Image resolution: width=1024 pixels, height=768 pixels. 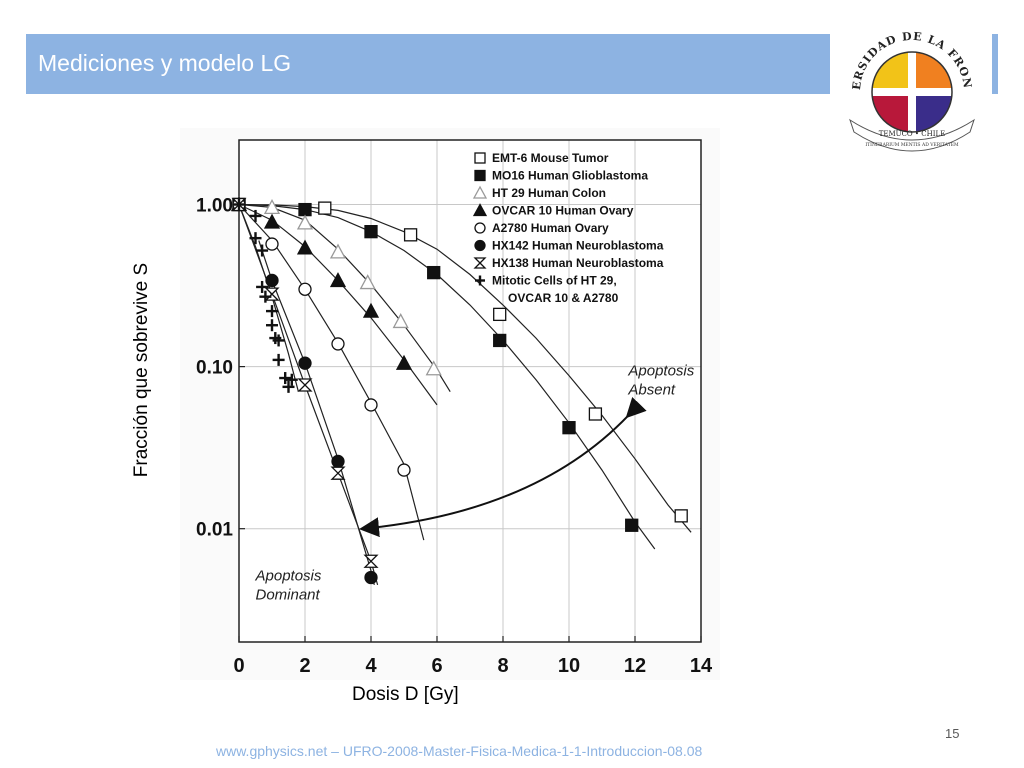 What do you see at coordinates (288, 594) in the screenshot?
I see `annotation-line: Dominant` at bounding box center [288, 594].